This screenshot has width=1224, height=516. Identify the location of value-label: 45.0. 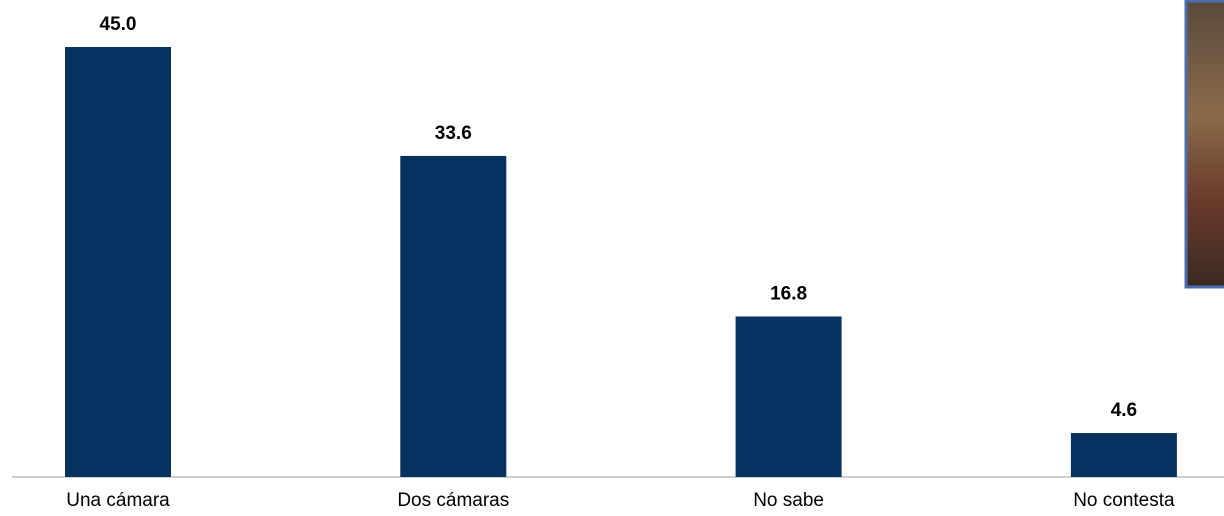
(118, 24).